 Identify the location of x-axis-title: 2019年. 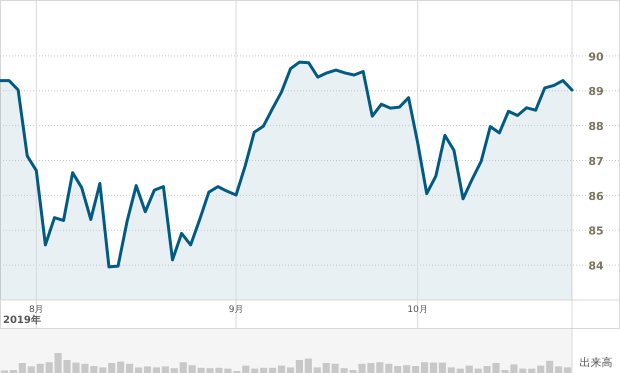
(22, 320).